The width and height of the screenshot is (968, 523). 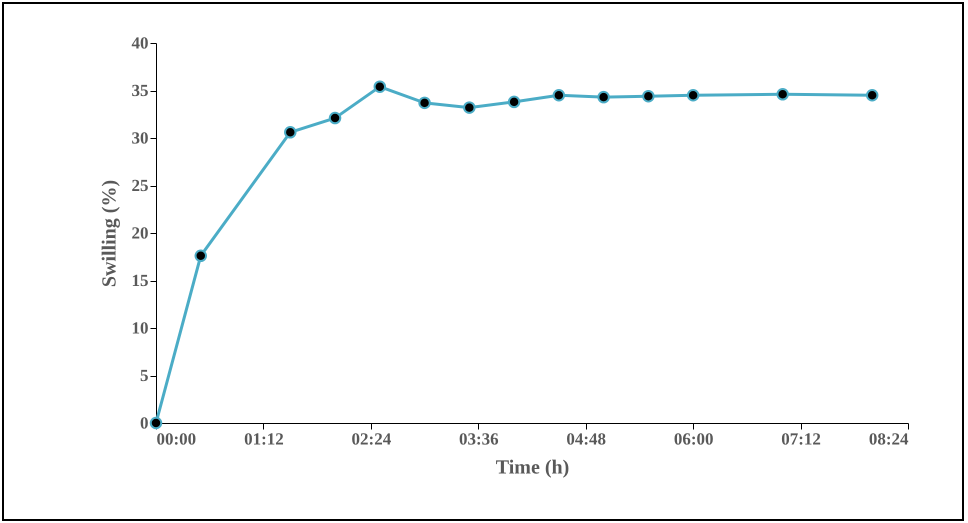 I want to click on x-tick-label: 04:48, so click(x=586, y=439).